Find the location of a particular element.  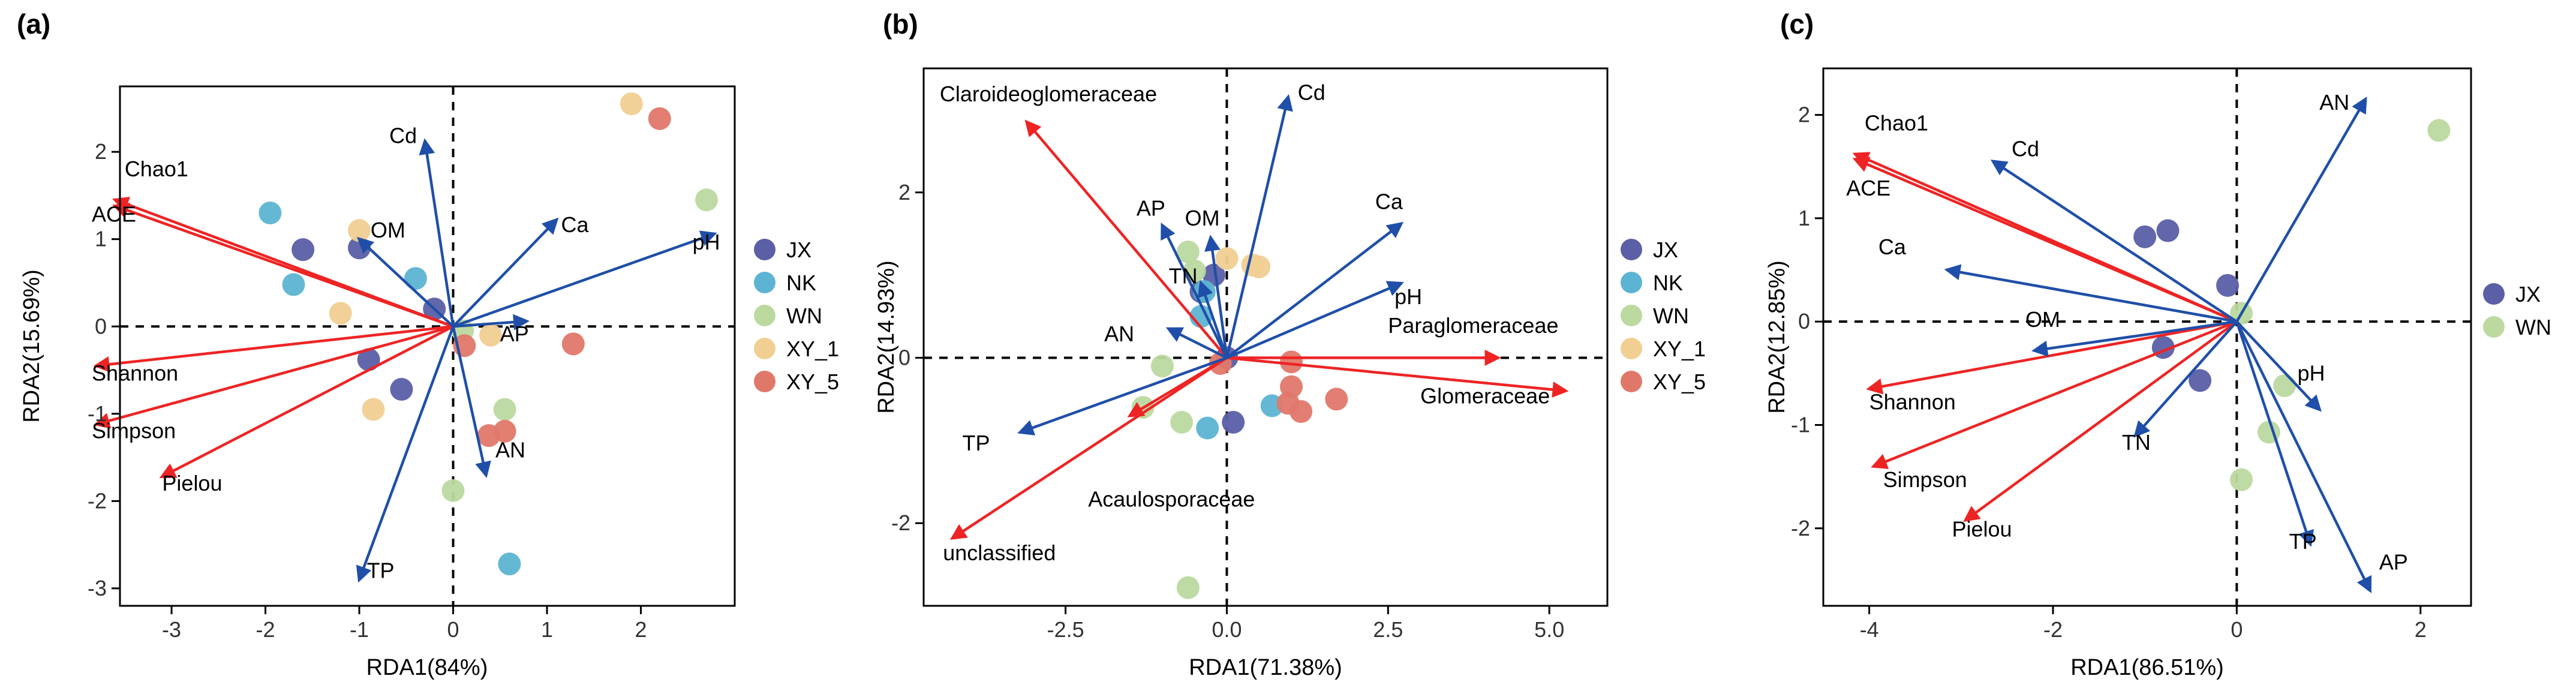

arrow-label-simpson: Simpson is located at coordinates (134, 431).